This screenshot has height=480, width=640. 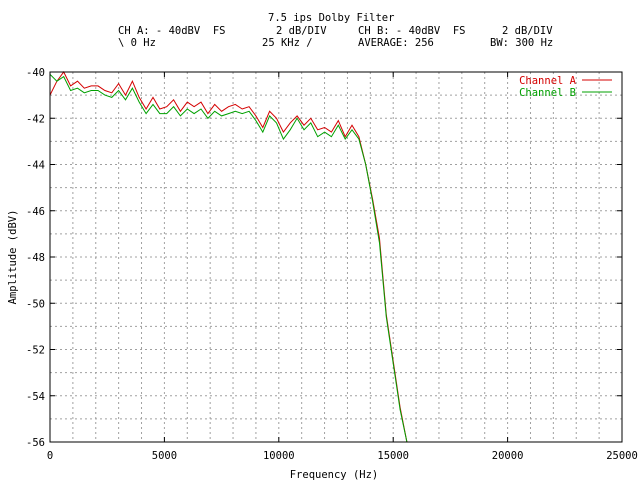 I want to click on y-tick-label: -48, so click(x=35, y=258).